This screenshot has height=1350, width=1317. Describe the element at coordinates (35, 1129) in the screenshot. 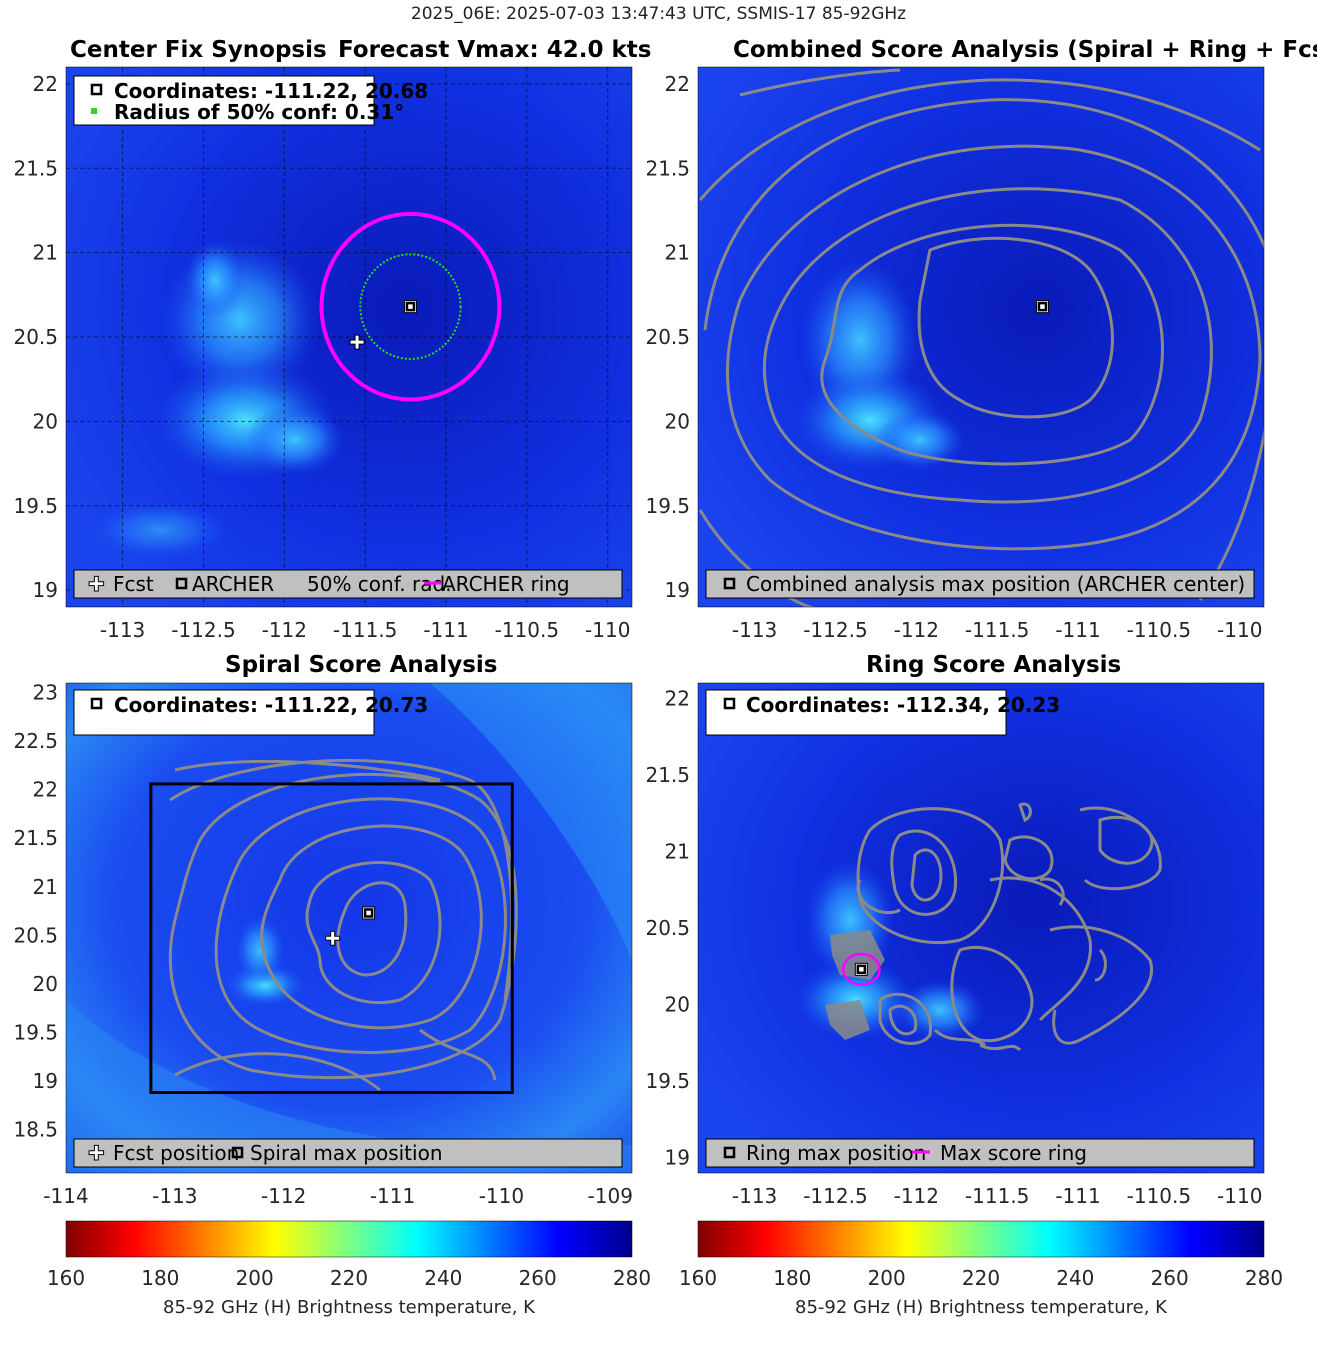

I see `y-tick-label: 18.5` at that location.